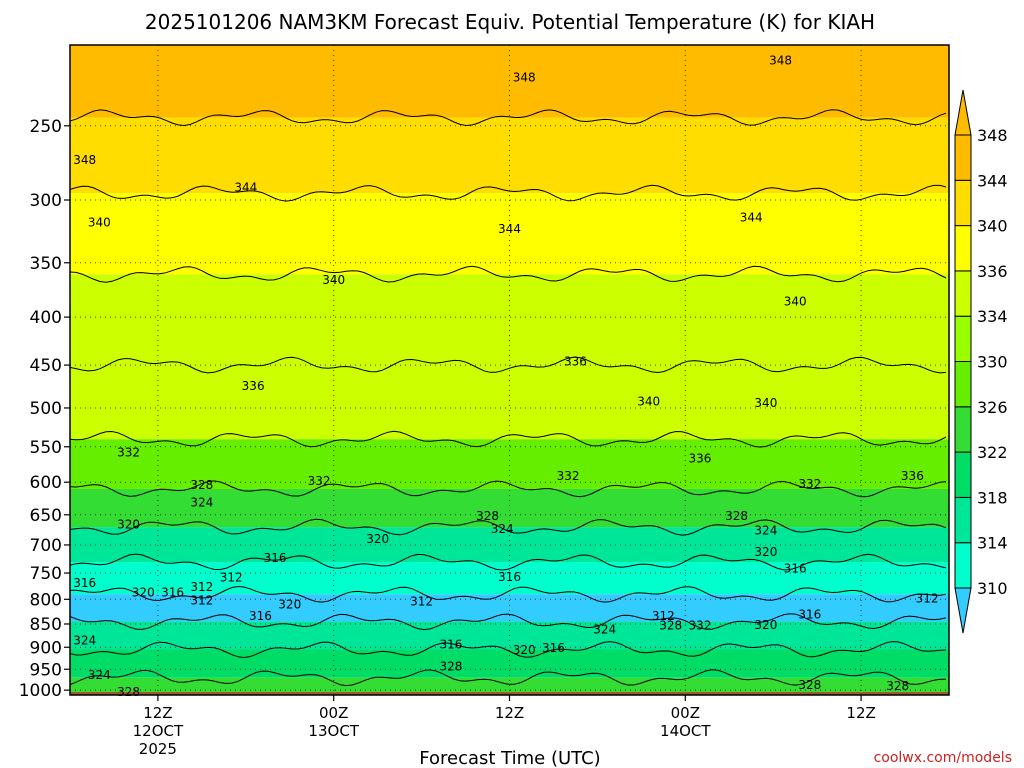 The image size is (1024, 768). What do you see at coordinates (333, 731) in the screenshot?
I see `x-tick-sublabel: 13OCT` at bounding box center [333, 731].